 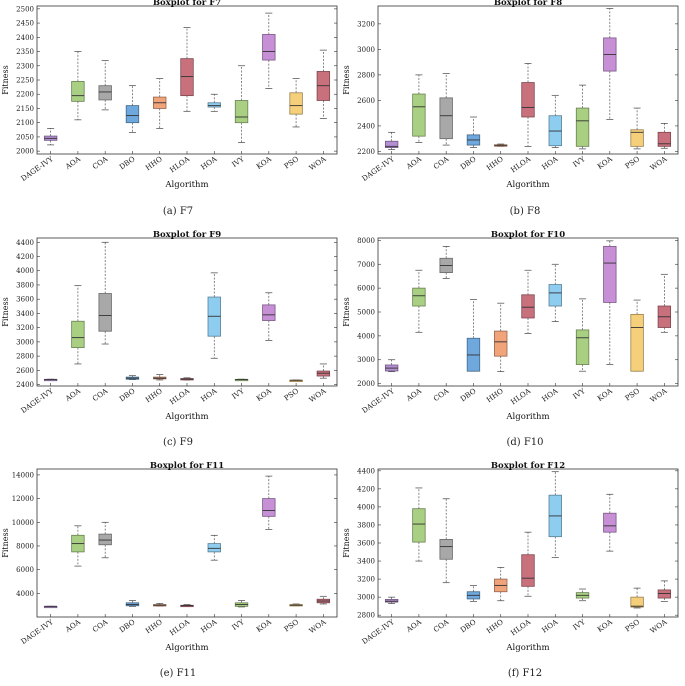 What do you see at coordinates (187, 235) in the screenshot?
I see `chart-title: Boxplot for F9` at bounding box center [187, 235].